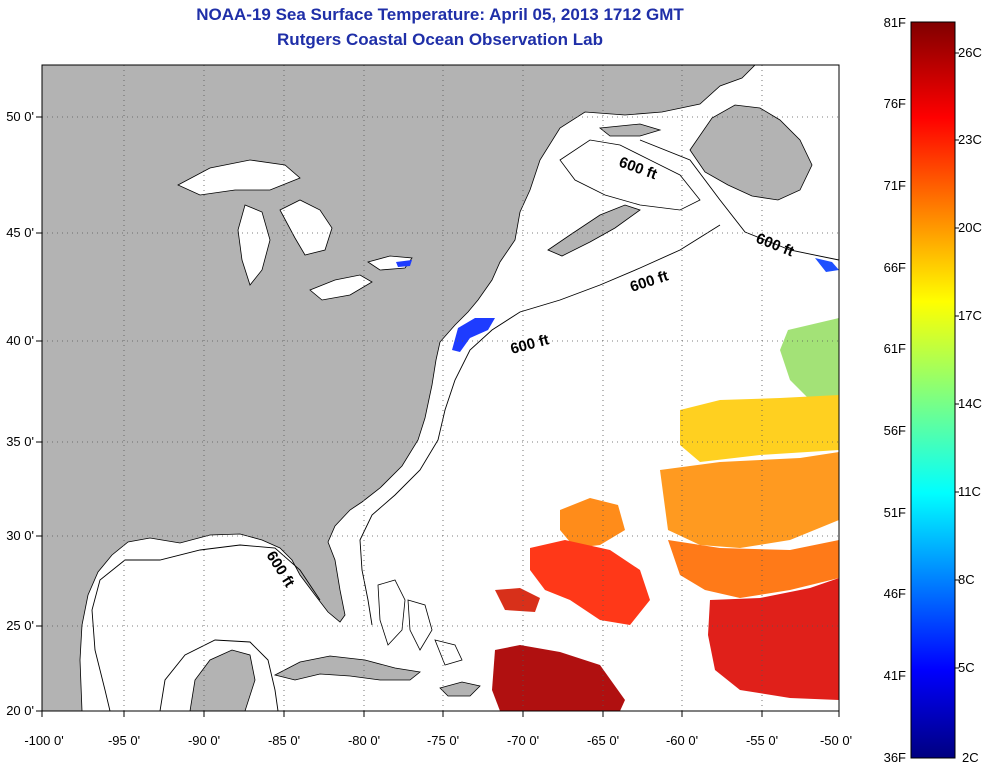  What do you see at coordinates (895, 185) in the screenshot?
I see `colorbar-f-label: 71F` at bounding box center [895, 185].